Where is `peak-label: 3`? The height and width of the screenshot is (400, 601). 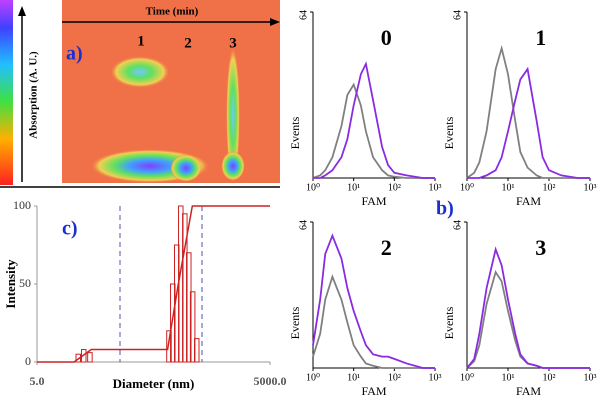 peak-label: 3 is located at coordinates (233, 43).